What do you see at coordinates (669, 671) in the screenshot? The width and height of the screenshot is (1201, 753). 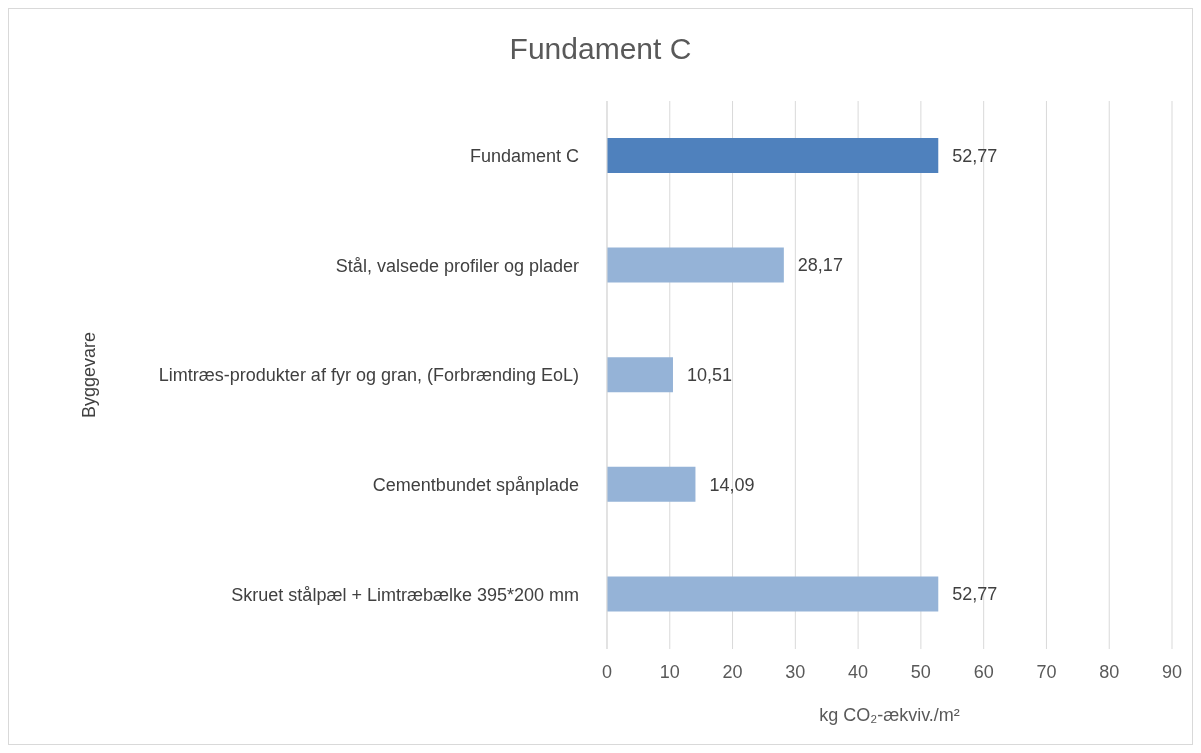 I see `x-tick-label: 10` at bounding box center [669, 671].